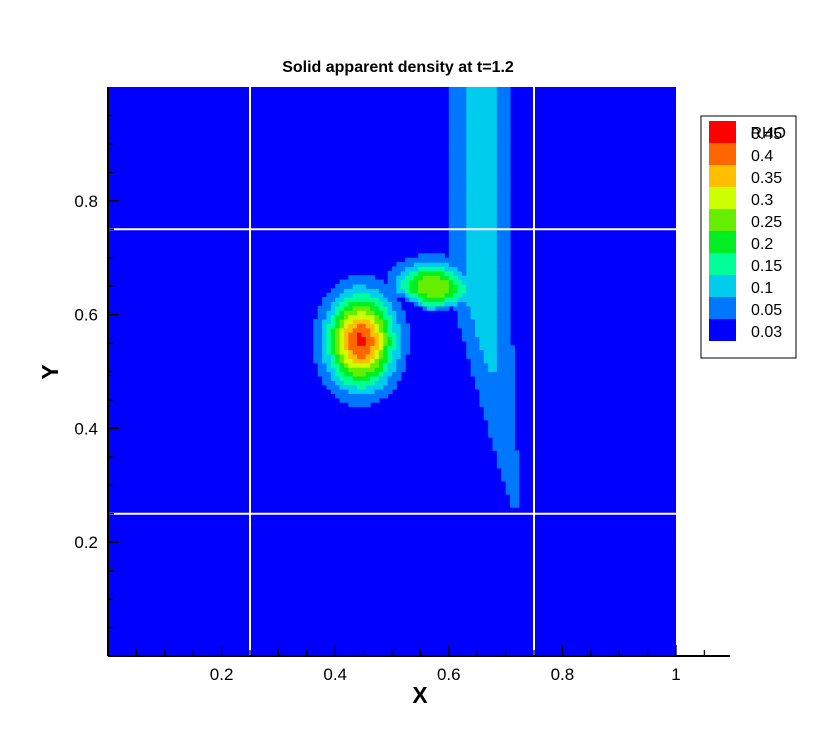  What do you see at coordinates (416, 297) in the screenshot?
I see `contour-fills` at bounding box center [416, 297].